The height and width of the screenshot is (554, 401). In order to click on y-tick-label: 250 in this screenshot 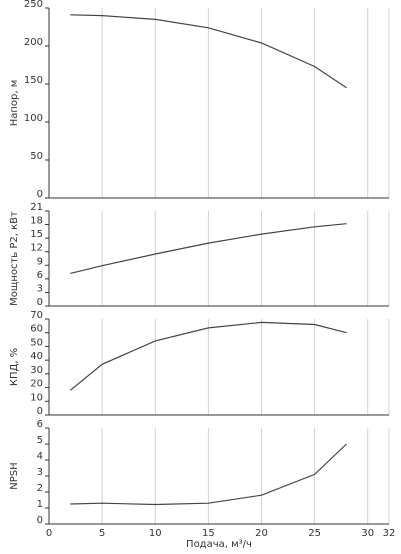, I will do `click(33, 5)`.